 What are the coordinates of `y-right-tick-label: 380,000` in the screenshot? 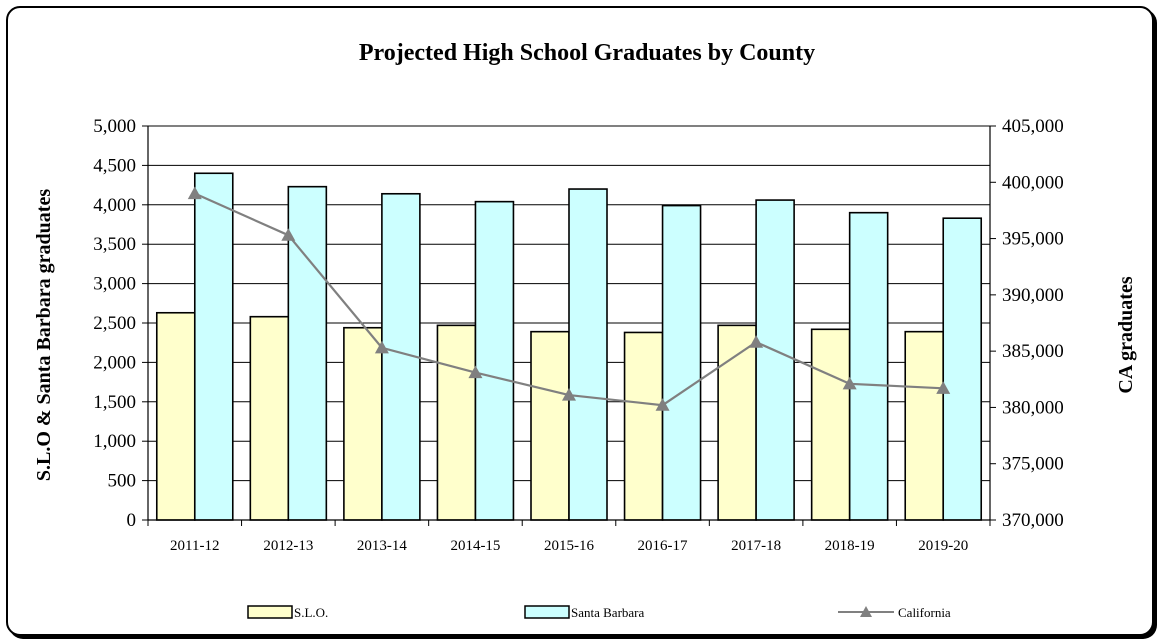 It's located at (1033, 407).